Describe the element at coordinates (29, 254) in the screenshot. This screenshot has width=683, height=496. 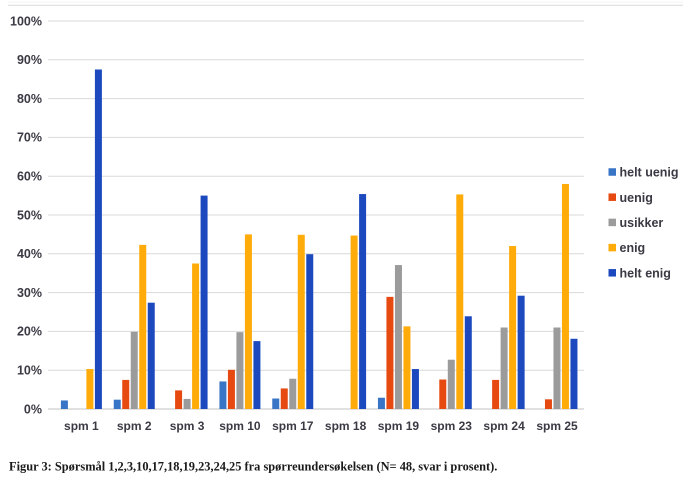
I see `svg-text: 40%` at that location.